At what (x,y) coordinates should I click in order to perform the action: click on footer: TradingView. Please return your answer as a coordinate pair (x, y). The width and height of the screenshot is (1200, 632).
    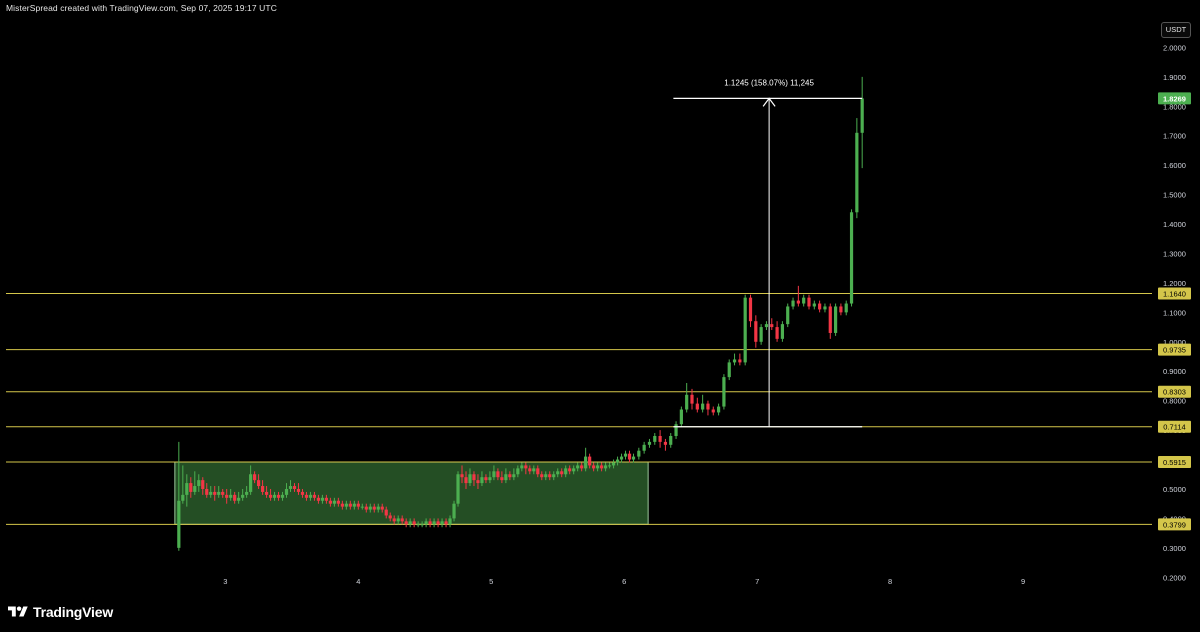
    Looking at the image, I should click on (600, 612).